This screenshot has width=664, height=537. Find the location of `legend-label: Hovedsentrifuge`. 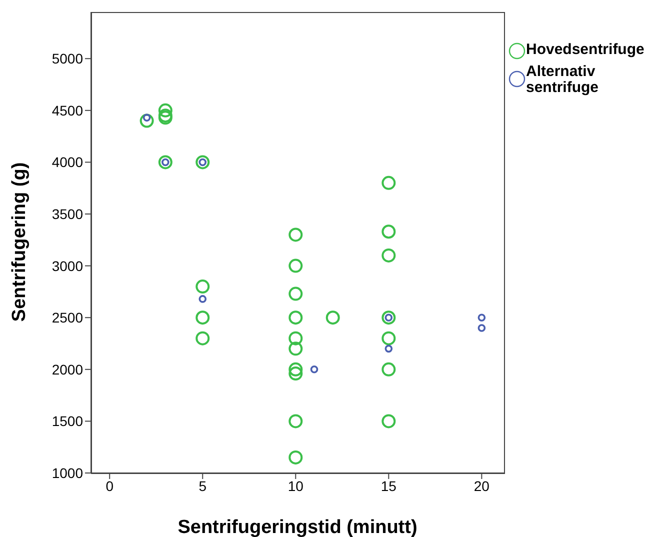

legend-label: Hovedsentrifuge is located at coordinates (585, 49).